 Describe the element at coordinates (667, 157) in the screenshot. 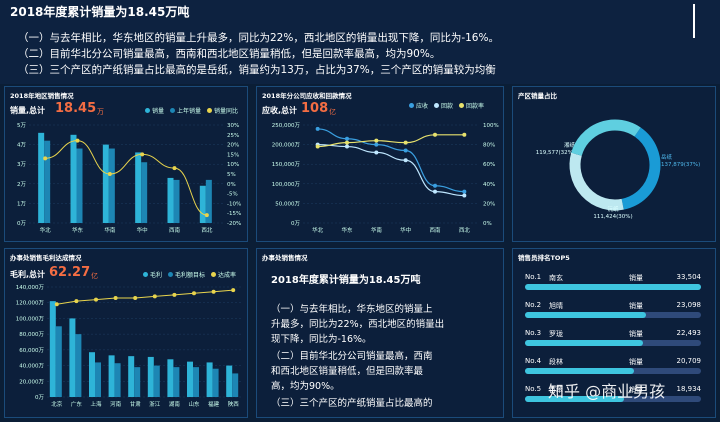

I see `slice-name-label: 岳纸` at that location.